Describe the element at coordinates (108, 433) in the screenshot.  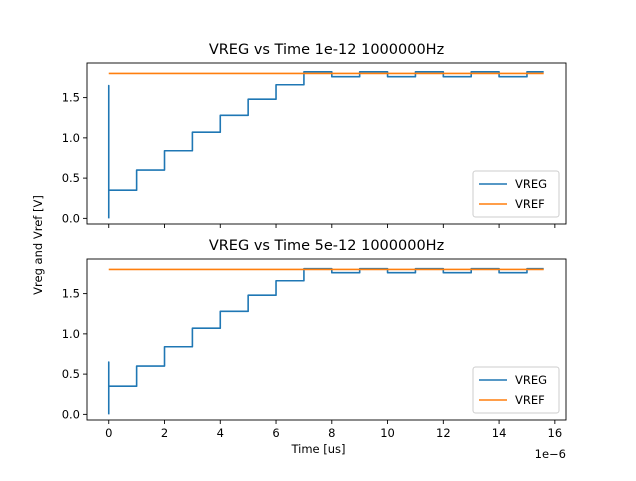
I see `x-tick-label: 0` at that location.